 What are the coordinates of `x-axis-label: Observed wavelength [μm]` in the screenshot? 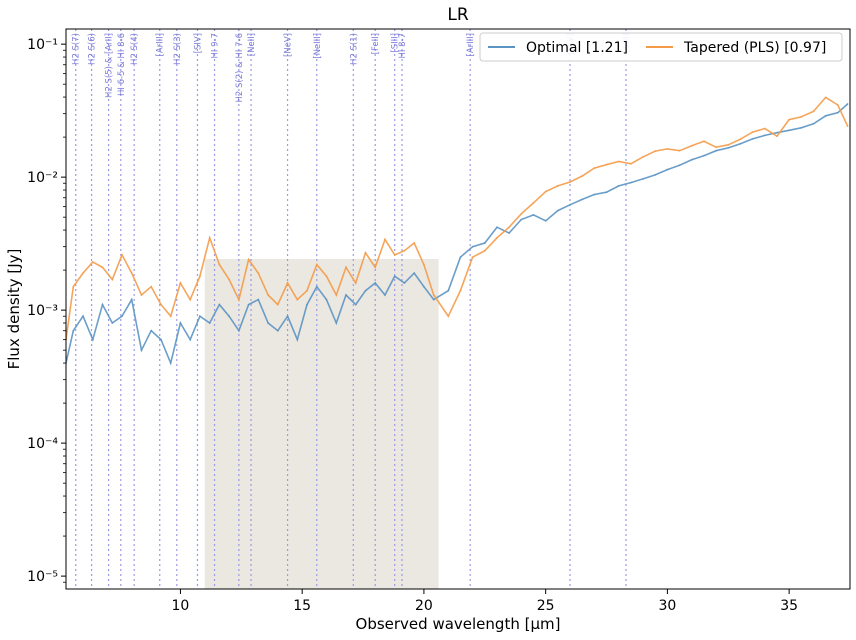 It's located at (458, 624).